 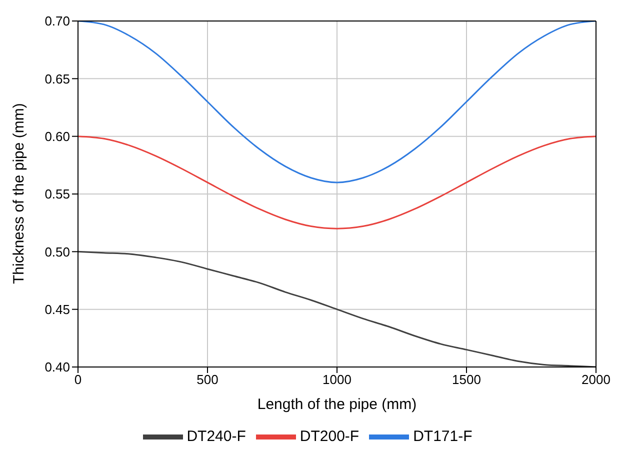 I want to click on y-tick-label: 0.55, so click(x=57, y=194).